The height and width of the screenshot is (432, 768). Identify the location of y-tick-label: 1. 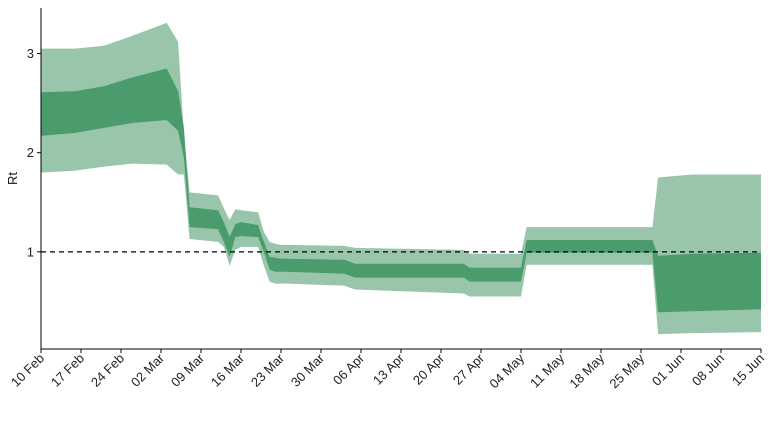
(30, 251).